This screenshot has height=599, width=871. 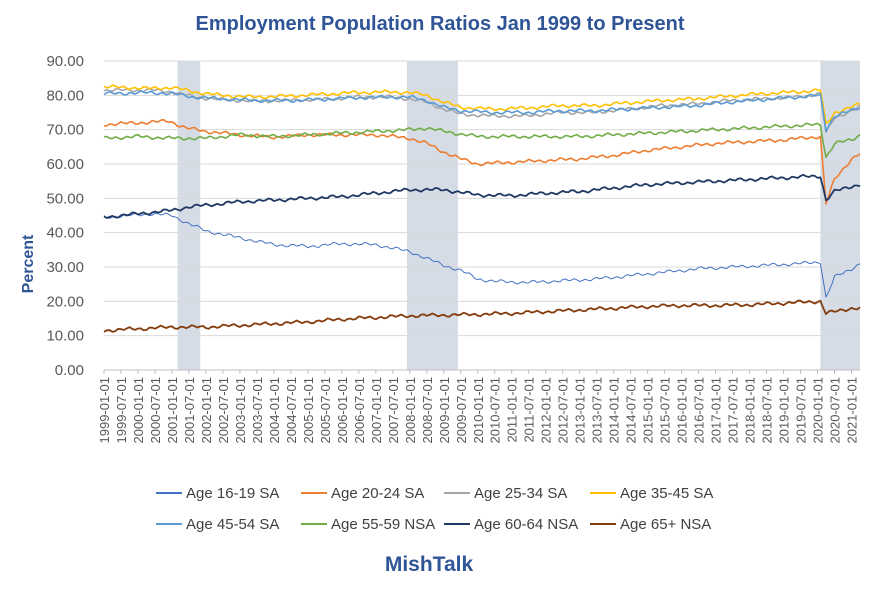 What do you see at coordinates (716, 410) in the screenshot?
I see `x-tick-label: 2017-01-01` at bounding box center [716, 410].